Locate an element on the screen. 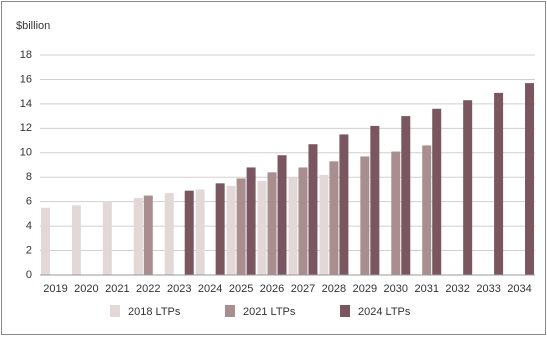 The width and height of the screenshot is (547, 338). x-tick-label: 2032 is located at coordinates (457, 289).